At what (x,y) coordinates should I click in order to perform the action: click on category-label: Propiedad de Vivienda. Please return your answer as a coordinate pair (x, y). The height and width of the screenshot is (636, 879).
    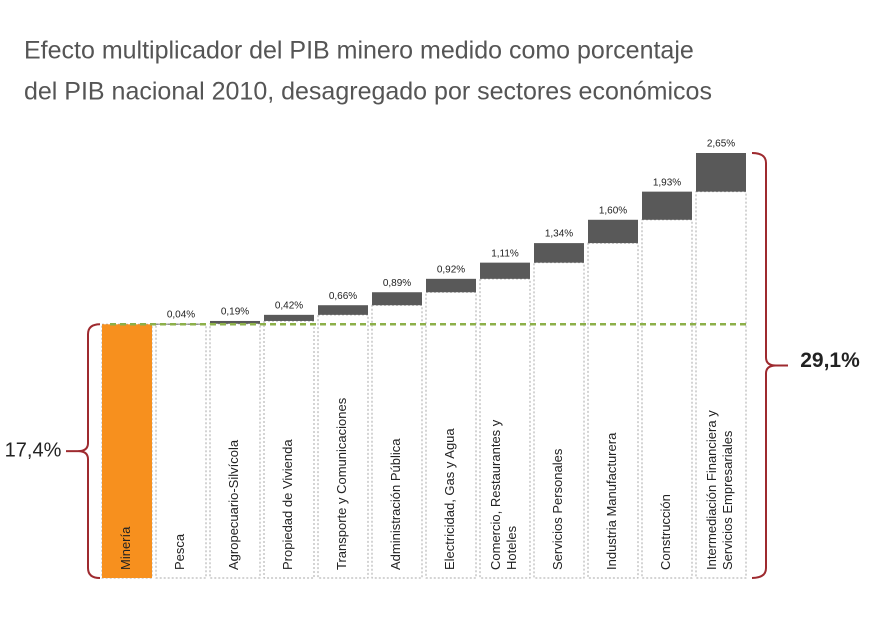
    Looking at the image, I should click on (287, 504).